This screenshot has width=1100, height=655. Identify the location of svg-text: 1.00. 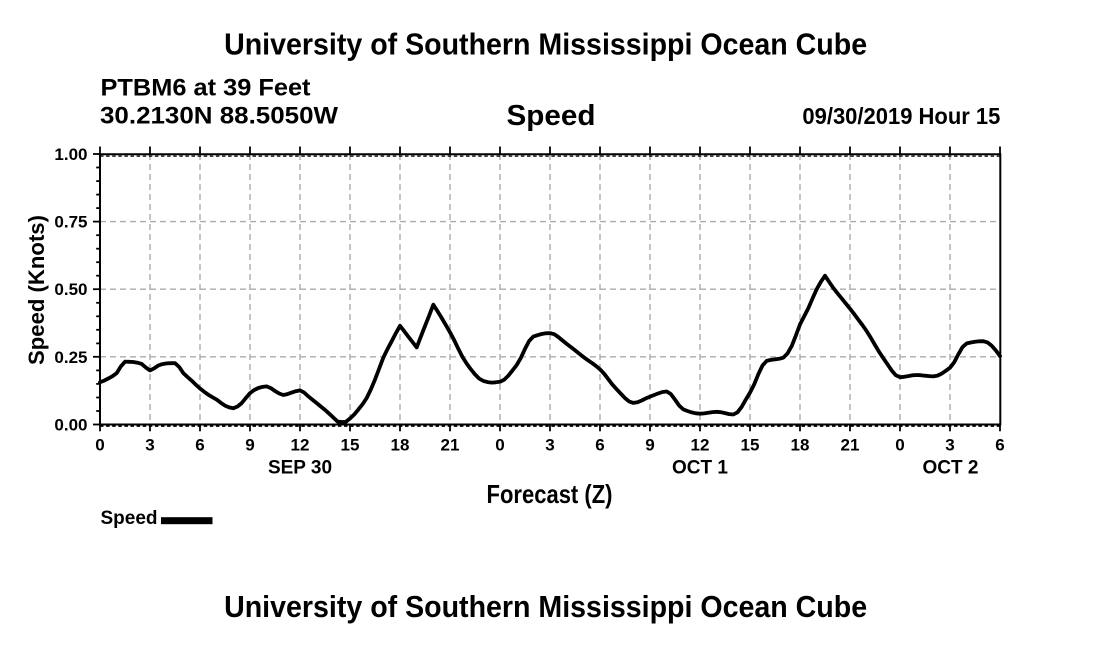
(70, 154).